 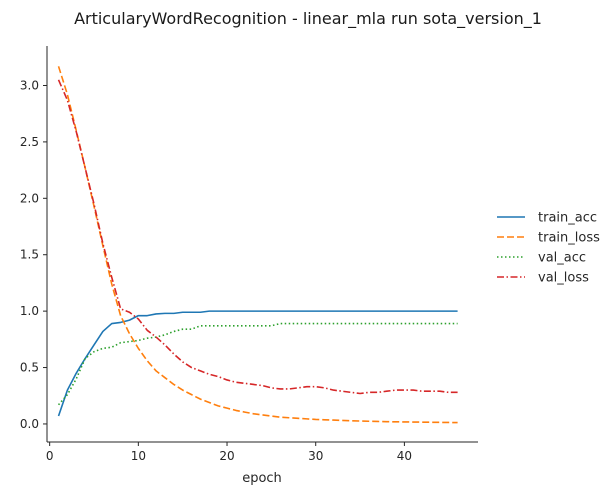 I want to click on legend-label-train-acc: train_acc, so click(x=567, y=218).